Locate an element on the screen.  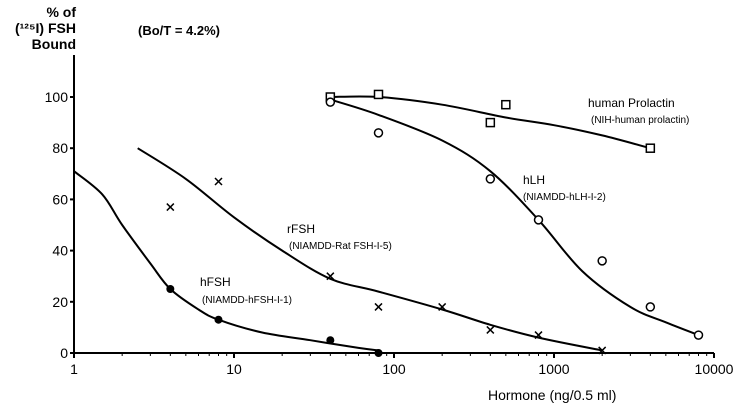
rfsh-sublabel: (NIAMDD-Rat FSH-I-5) is located at coordinates (340, 246).